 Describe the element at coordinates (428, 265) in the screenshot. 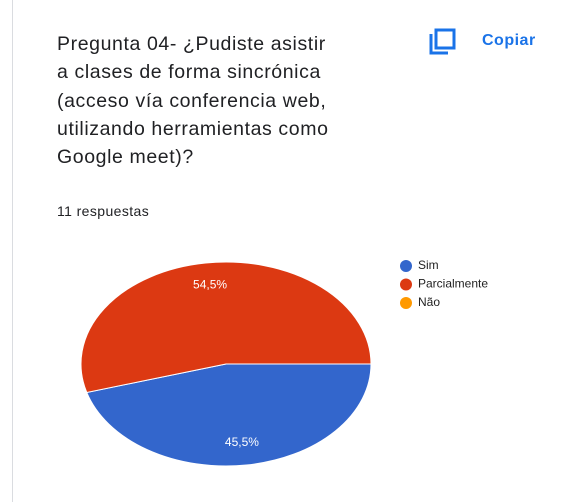

I see `legend-label: Sim` at that location.